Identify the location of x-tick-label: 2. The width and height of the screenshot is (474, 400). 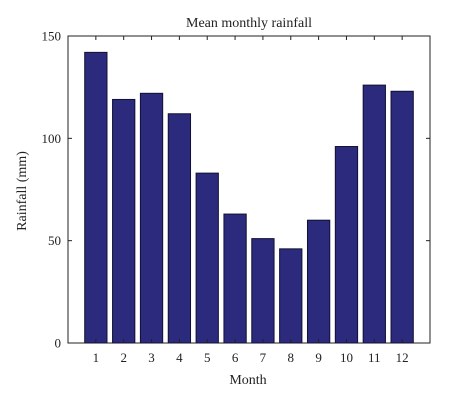
(123, 357).